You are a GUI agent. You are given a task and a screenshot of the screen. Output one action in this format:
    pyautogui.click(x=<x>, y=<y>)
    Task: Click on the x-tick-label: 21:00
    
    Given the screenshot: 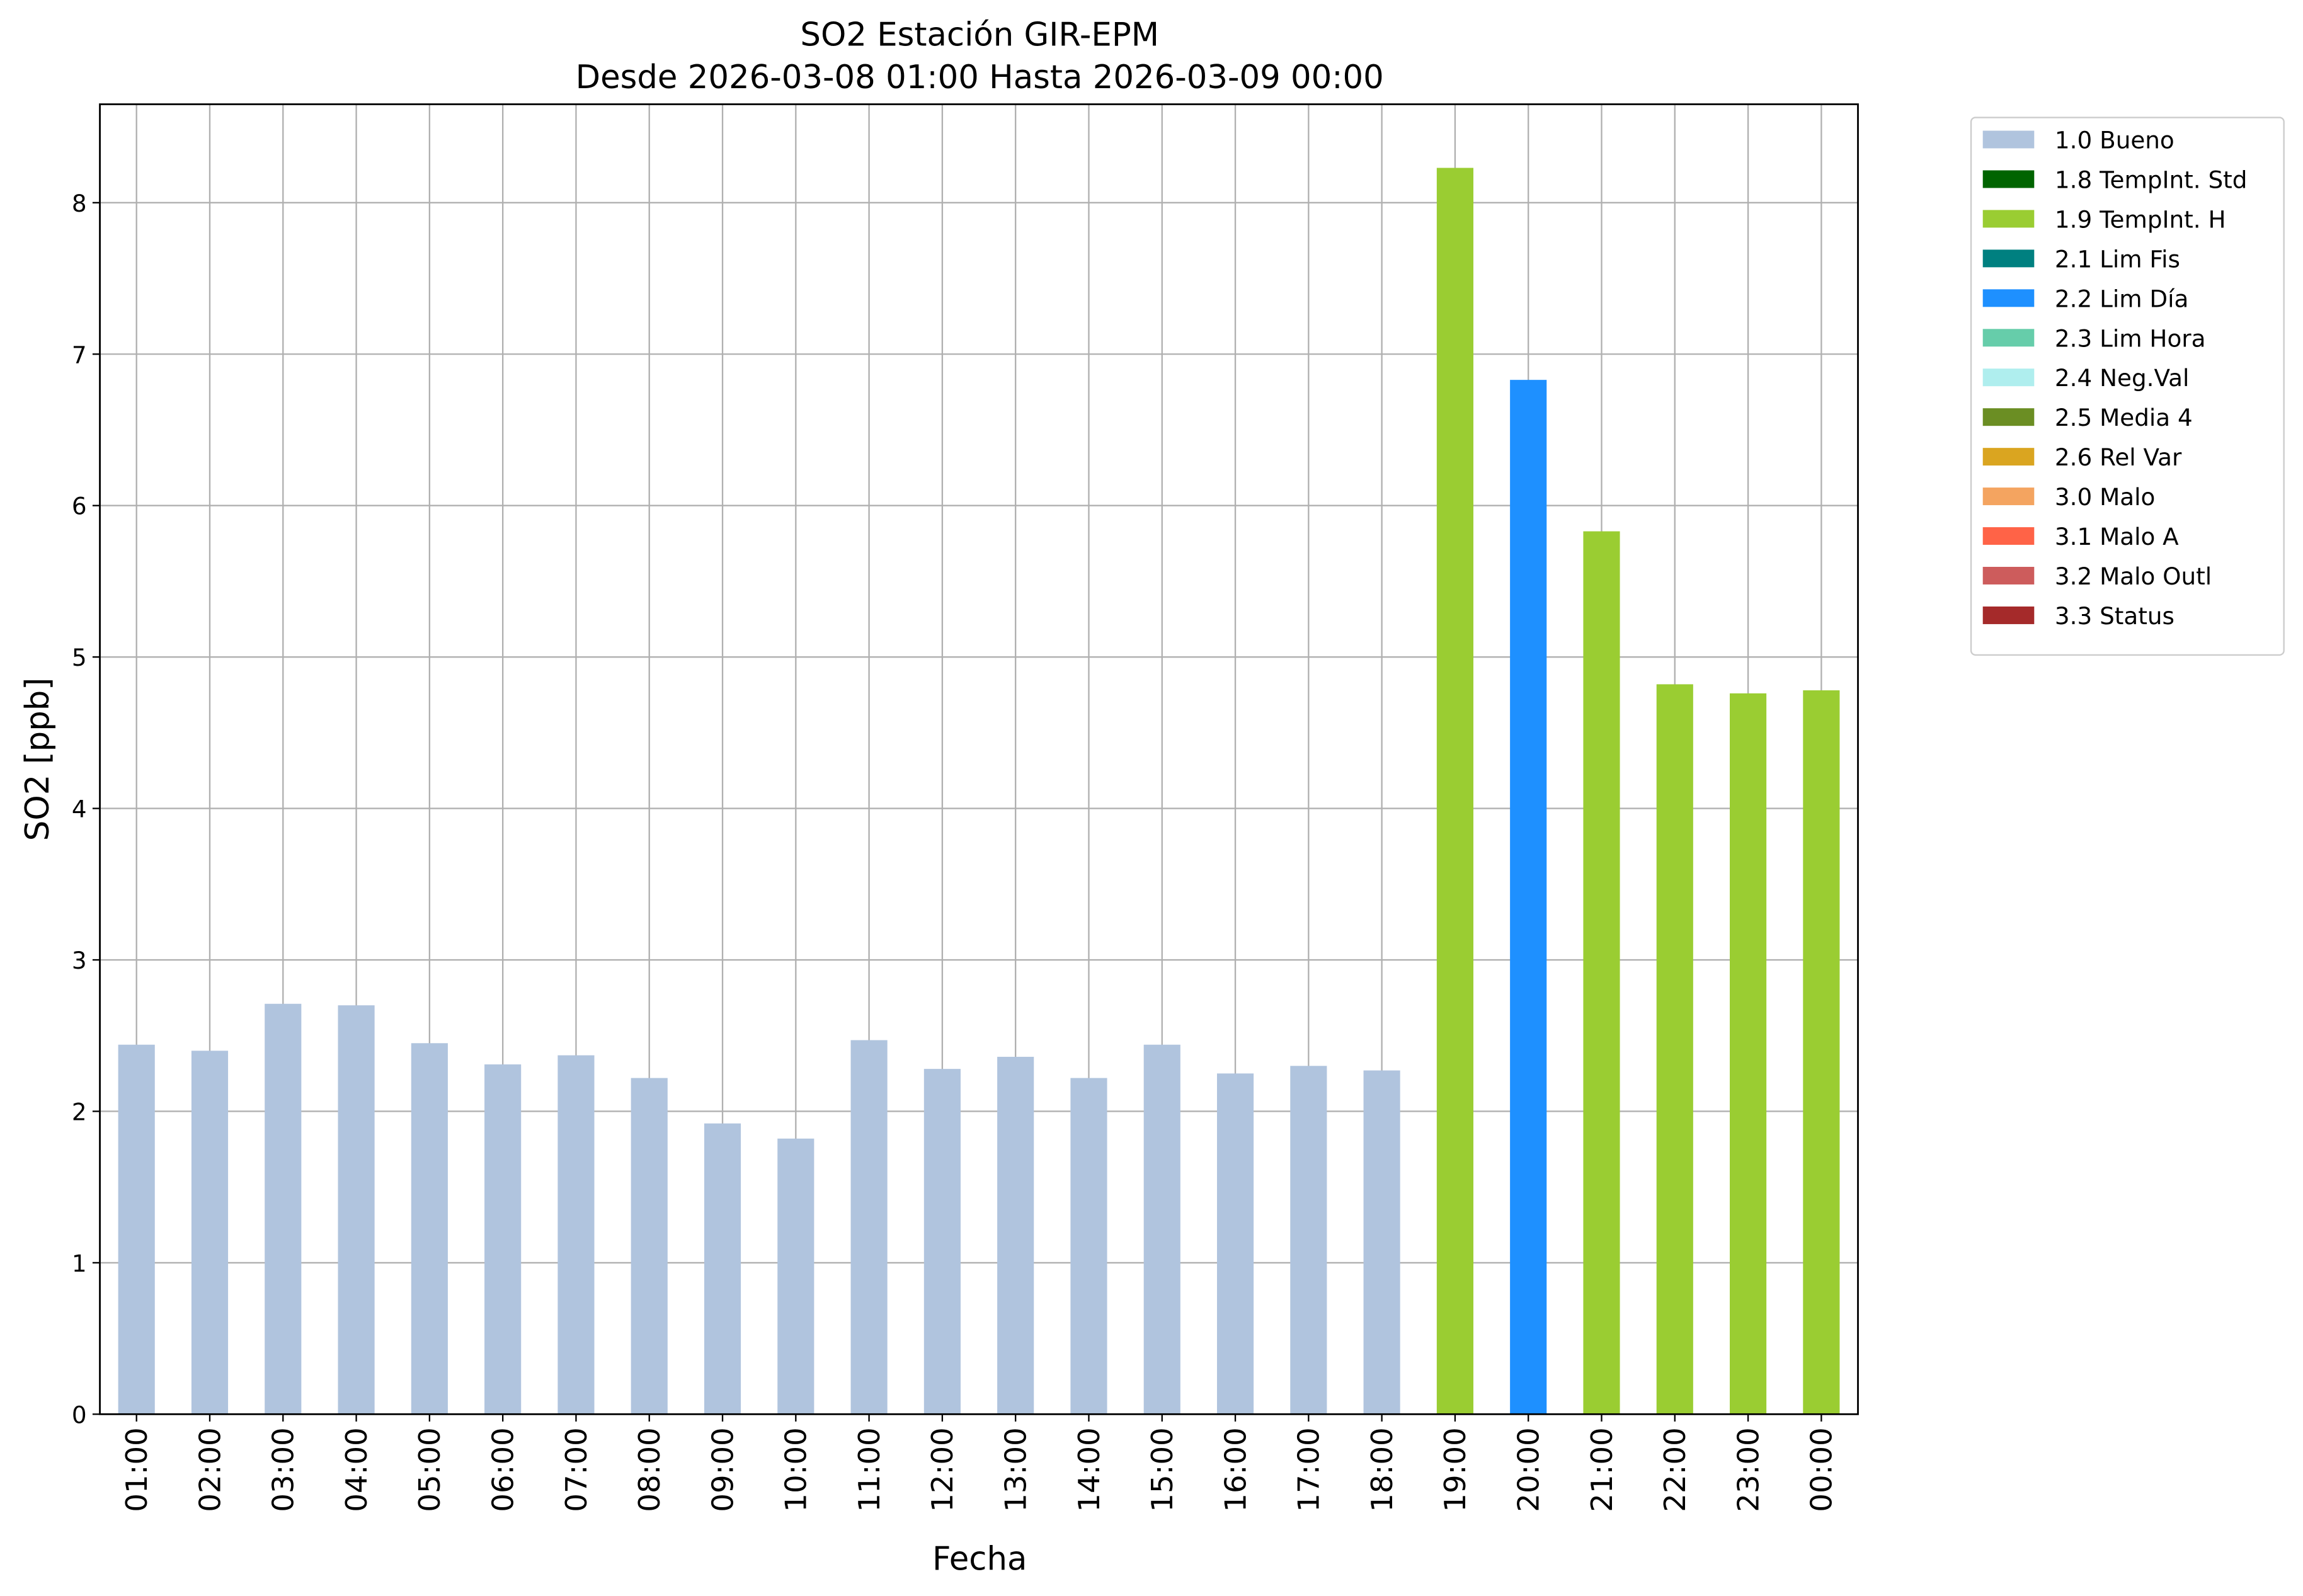 What is the action you would take?
    pyautogui.click(x=1602, y=1469)
    